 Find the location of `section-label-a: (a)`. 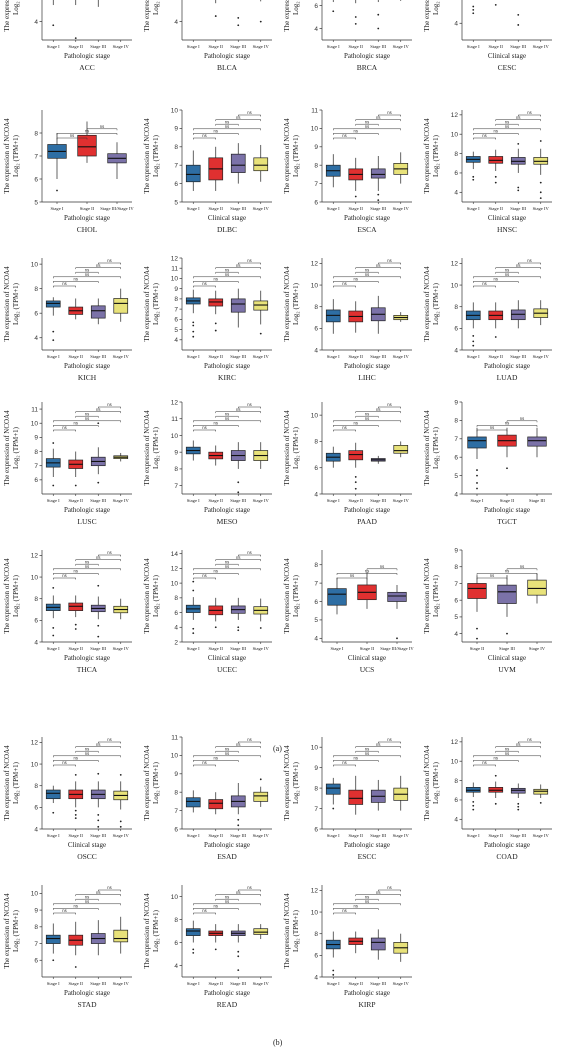

section-label-a: (a) is located at coordinates (277, 748).